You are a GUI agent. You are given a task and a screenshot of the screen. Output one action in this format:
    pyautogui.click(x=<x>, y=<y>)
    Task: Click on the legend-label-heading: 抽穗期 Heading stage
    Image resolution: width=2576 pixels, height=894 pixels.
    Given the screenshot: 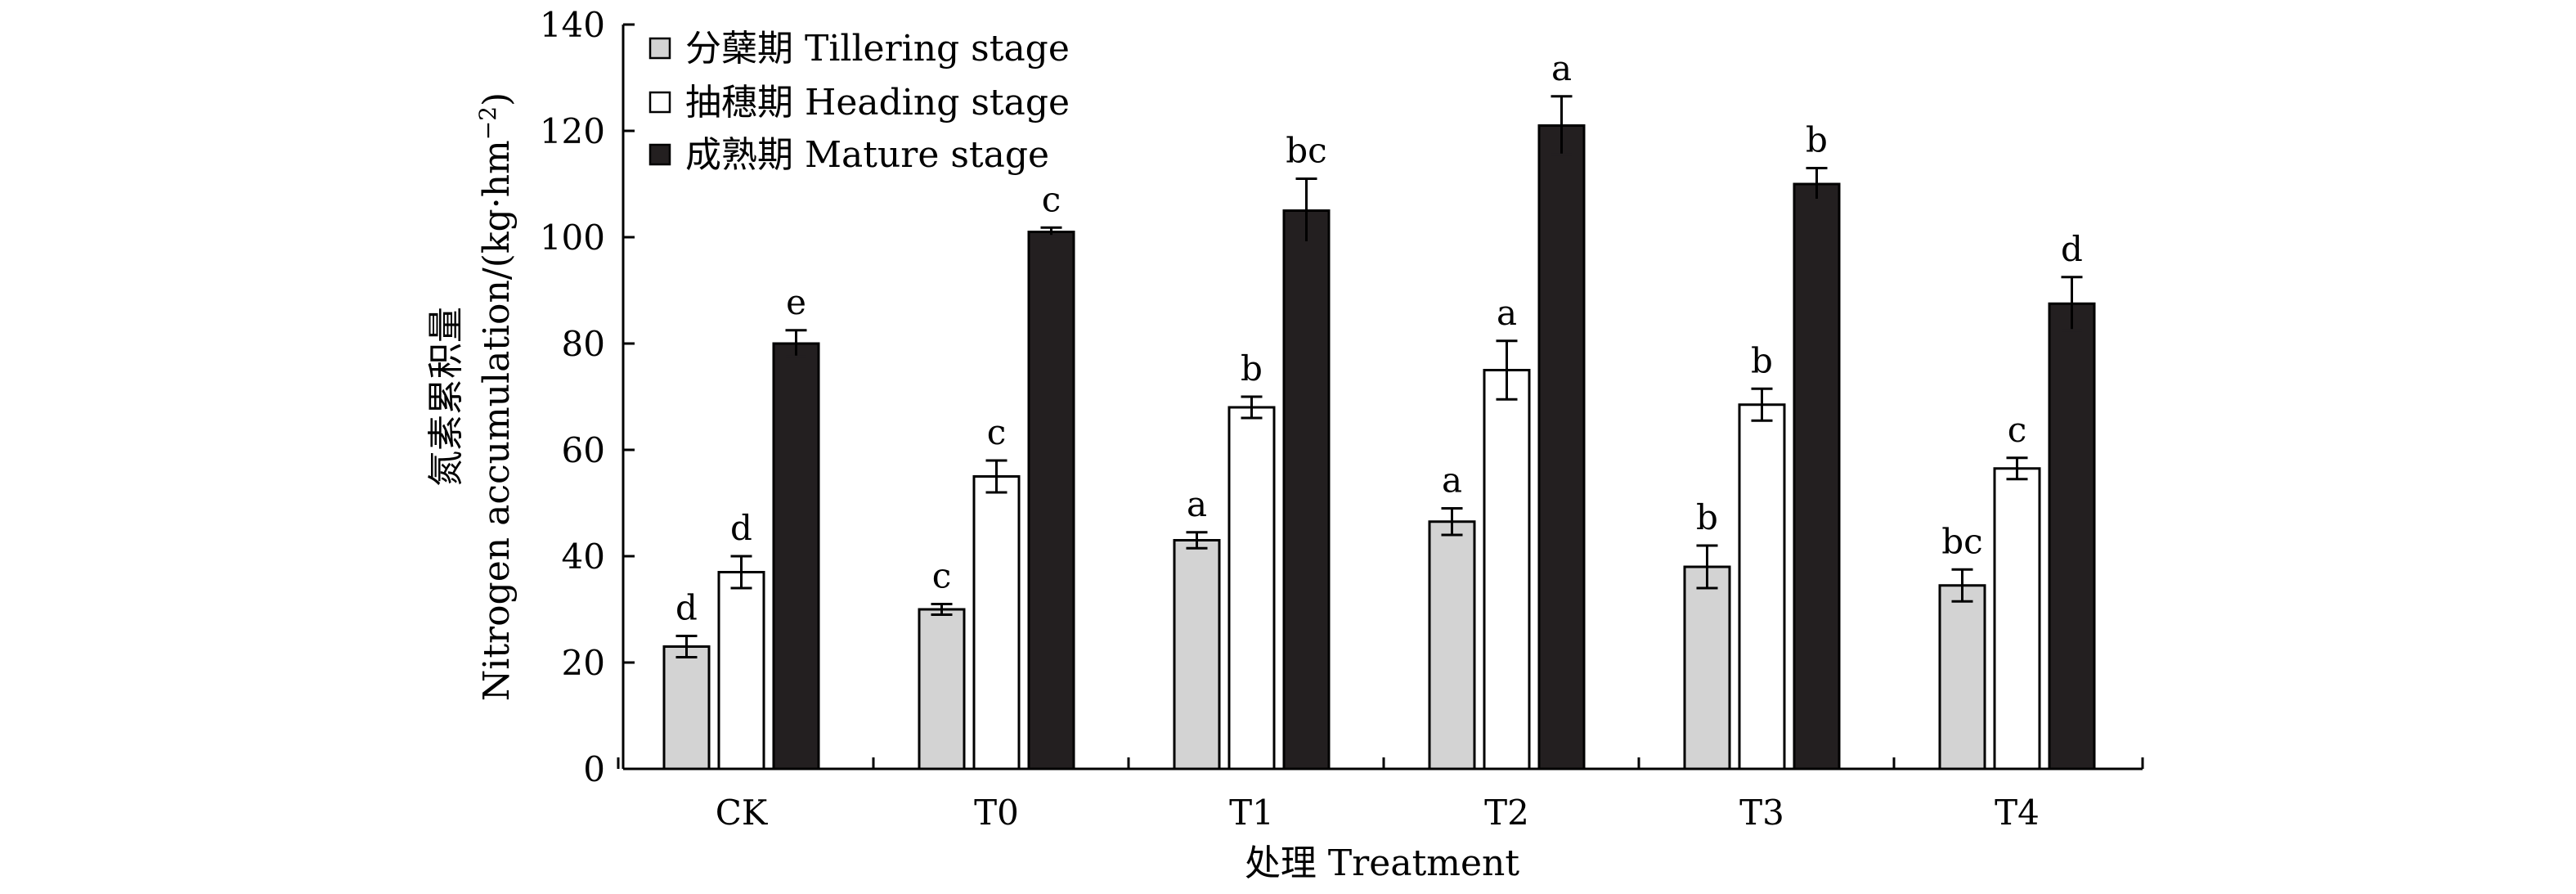 What is the action you would take?
    pyautogui.click(x=877, y=103)
    